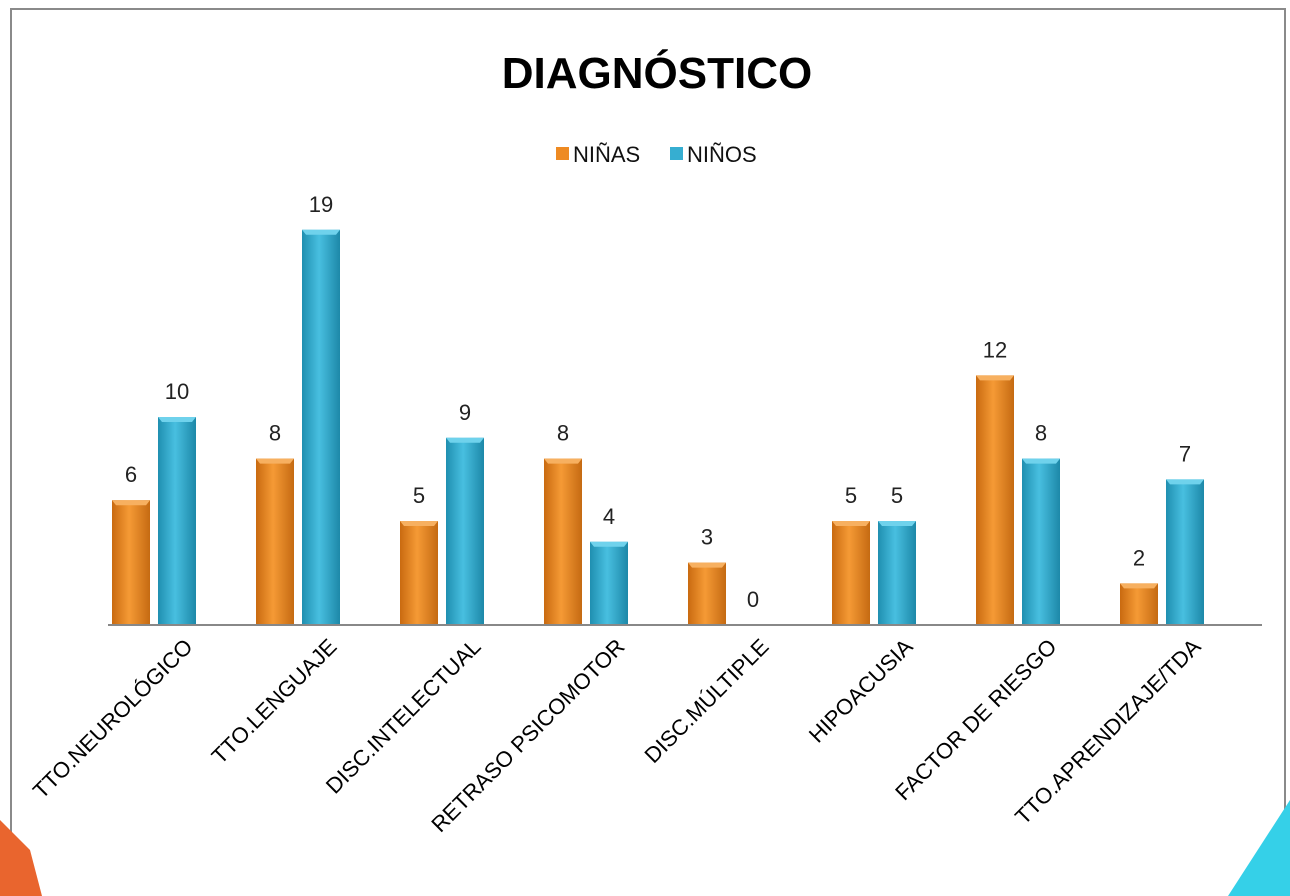 The width and height of the screenshot is (1290, 896). Describe the element at coordinates (1139, 557) in the screenshot. I see `value-label-ninas-7: 2` at that location.